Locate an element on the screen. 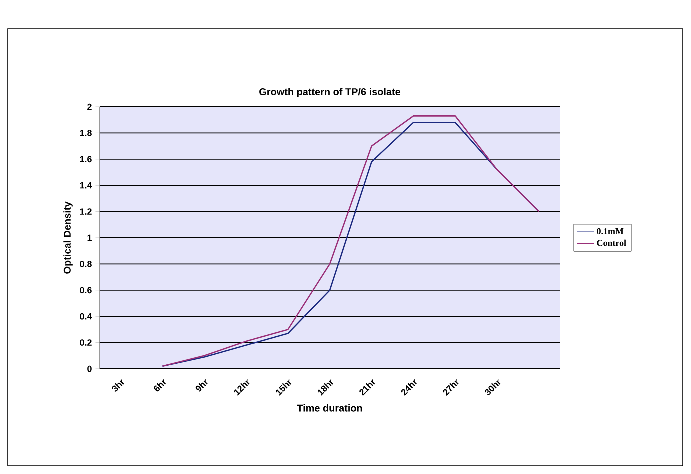 This screenshot has width=691, height=474. y-tick-label: 0.4 is located at coordinates (86, 316).